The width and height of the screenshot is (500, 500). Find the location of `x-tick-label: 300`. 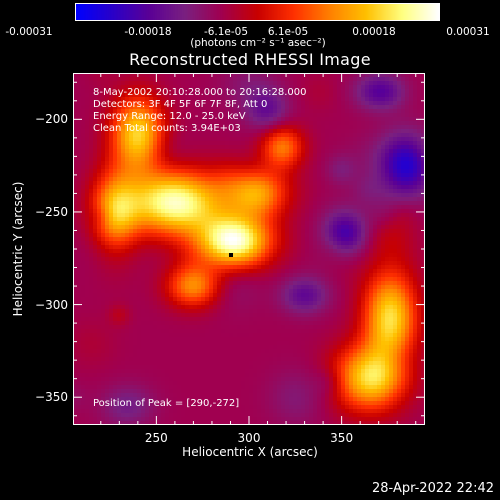

x-tick-label: 300 is located at coordinates (249, 438).